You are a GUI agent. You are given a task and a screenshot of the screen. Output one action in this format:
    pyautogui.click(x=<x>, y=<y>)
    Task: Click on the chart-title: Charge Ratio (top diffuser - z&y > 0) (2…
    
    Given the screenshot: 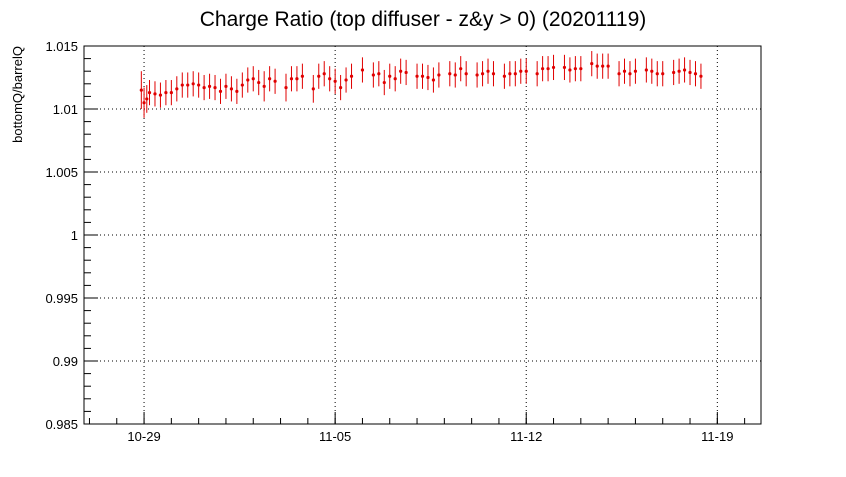 What is the action you would take?
    pyautogui.click(x=423, y=19)
    